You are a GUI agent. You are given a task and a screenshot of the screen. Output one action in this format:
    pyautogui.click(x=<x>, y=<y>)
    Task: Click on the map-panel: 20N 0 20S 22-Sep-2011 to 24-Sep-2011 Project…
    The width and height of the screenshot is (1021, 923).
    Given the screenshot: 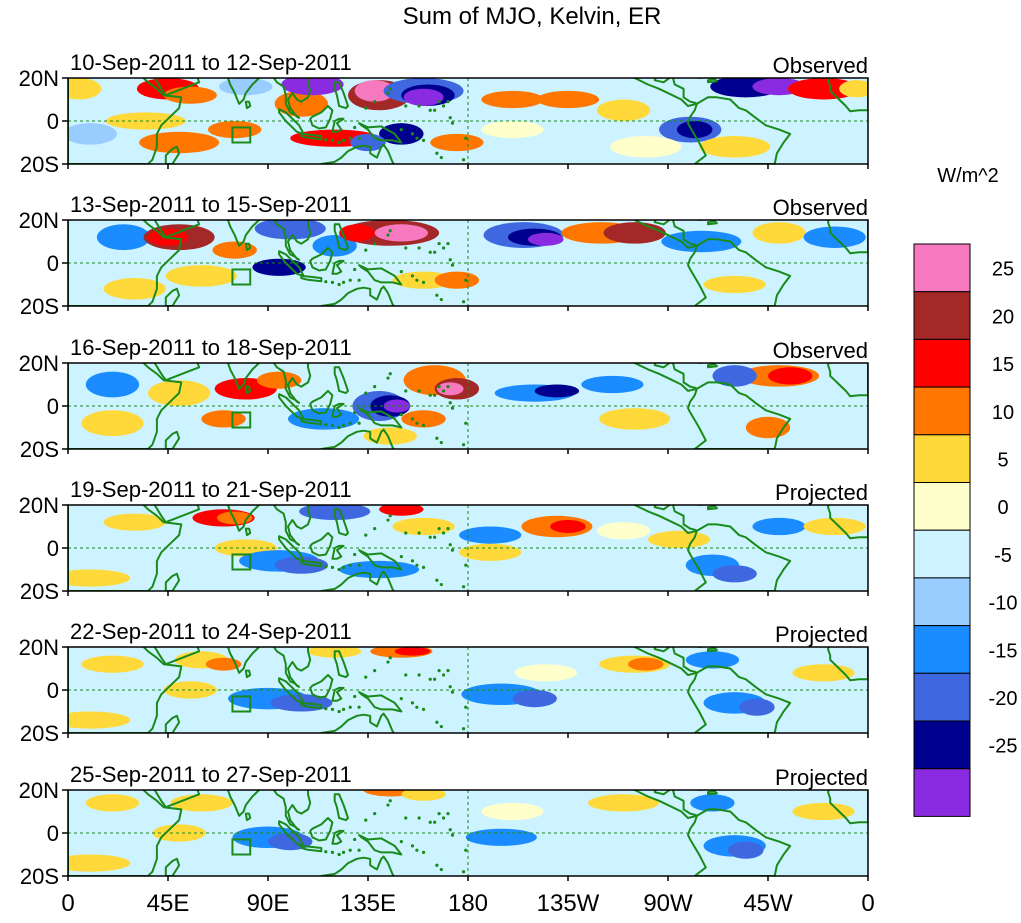 What is the action you would take?
    pyautogui.click(x=444, y=682)
    